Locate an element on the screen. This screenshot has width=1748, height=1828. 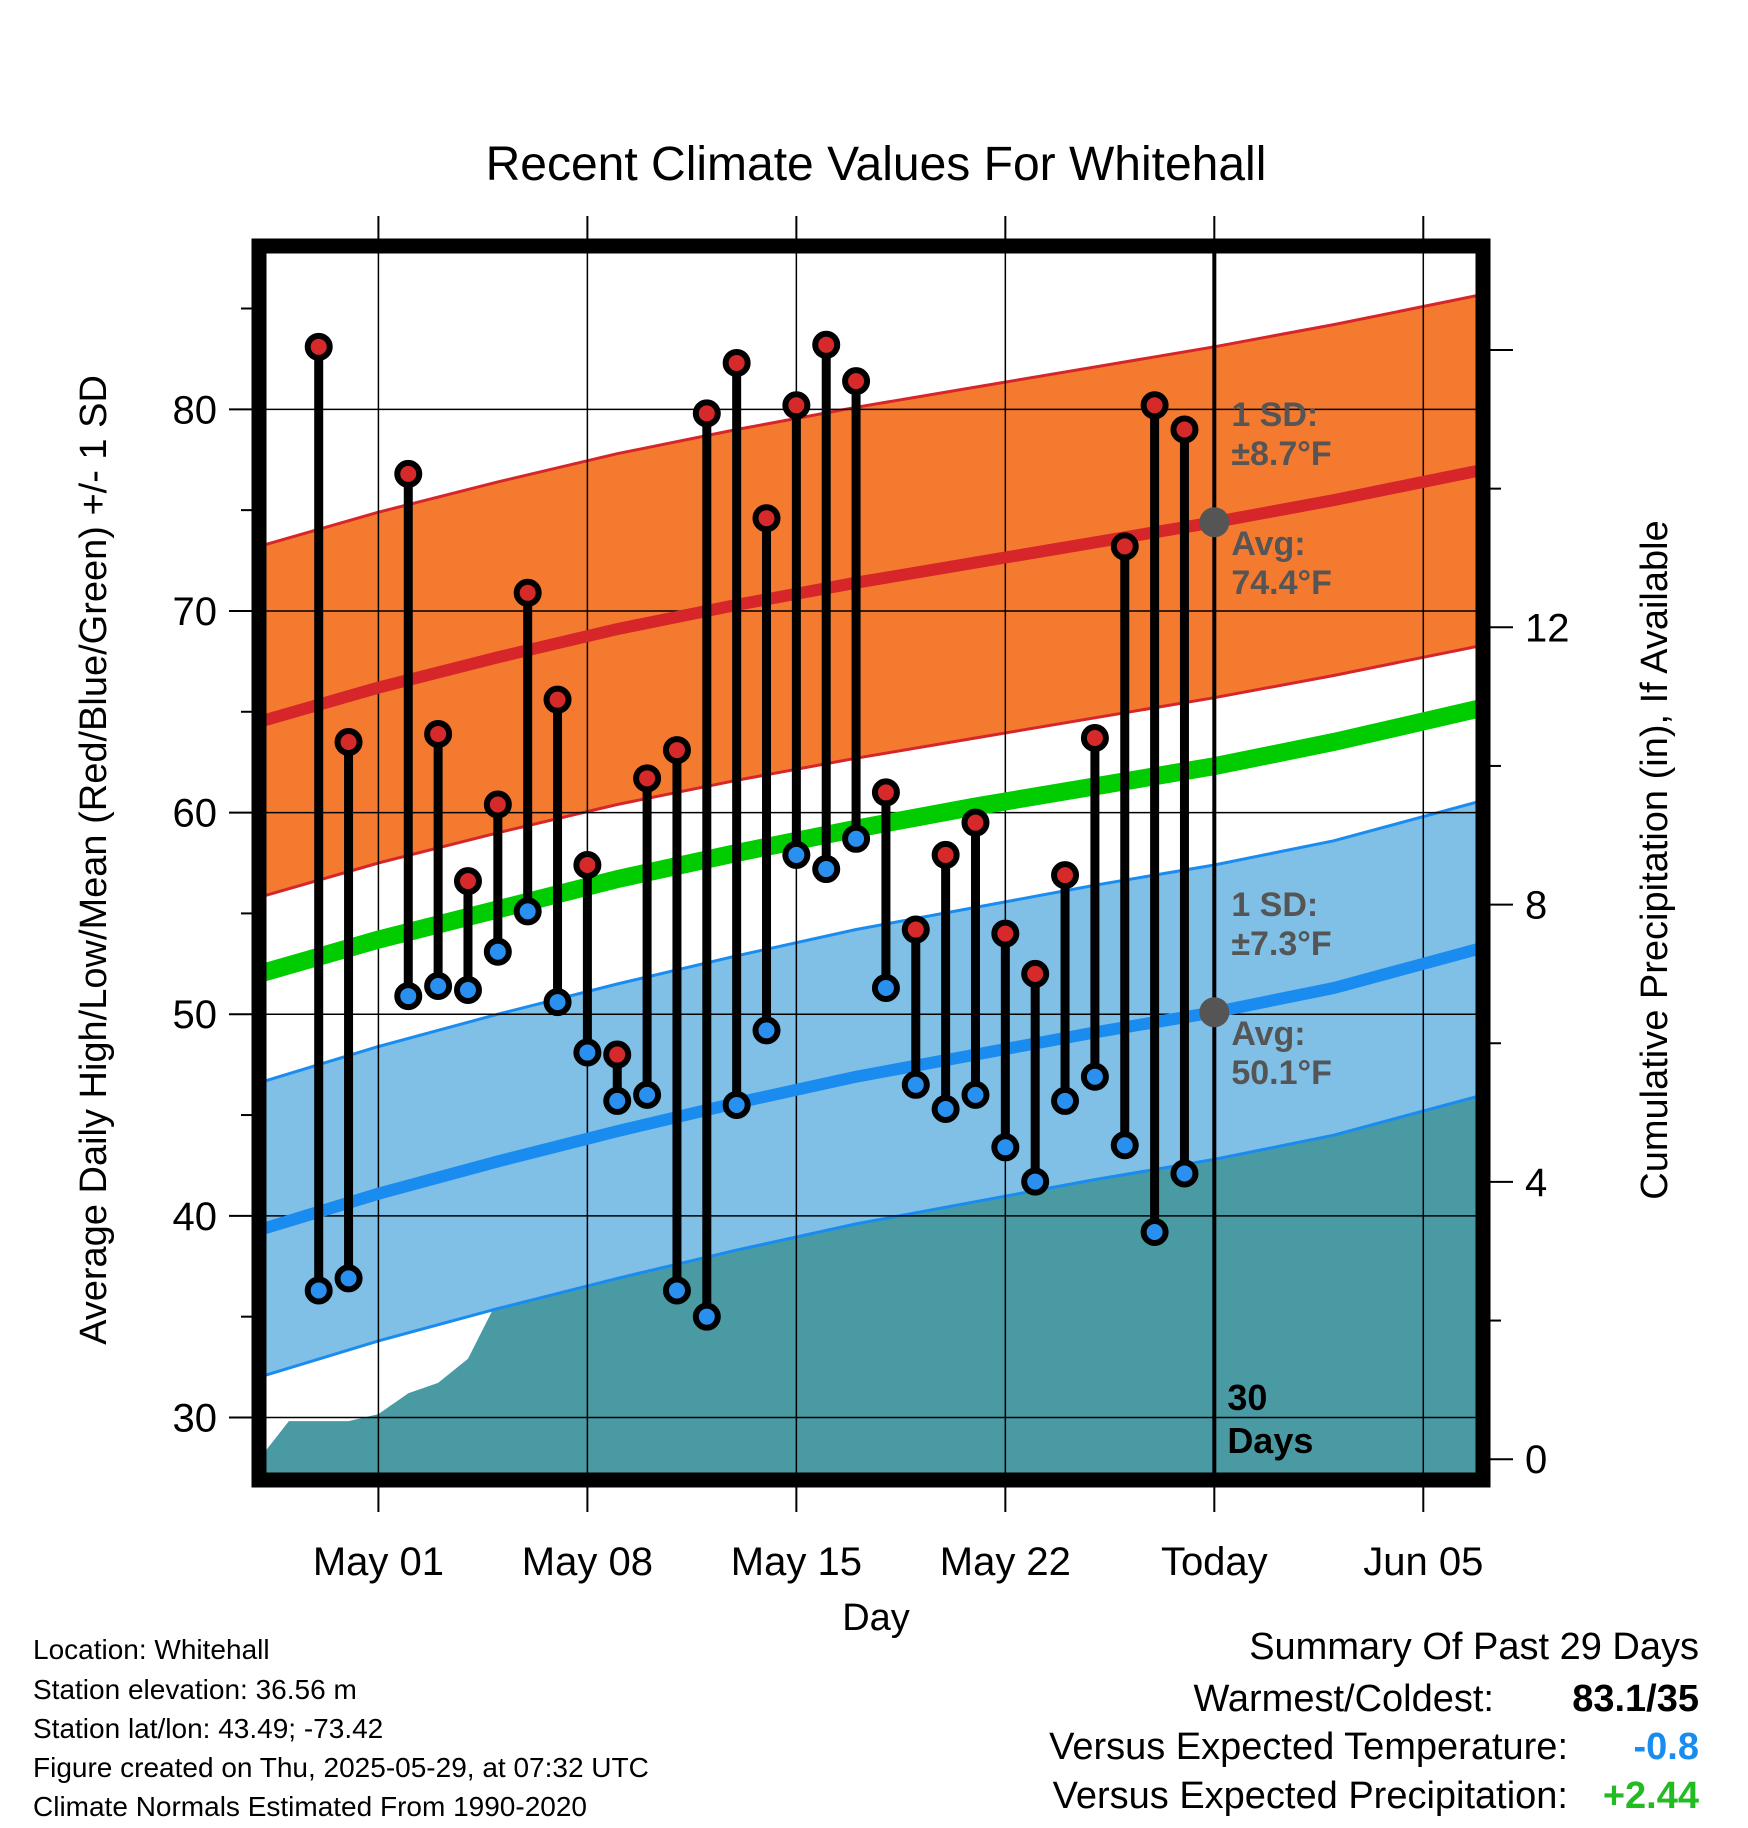
high-sd-label: 1 SD: is located at coordinates (1274, 415).